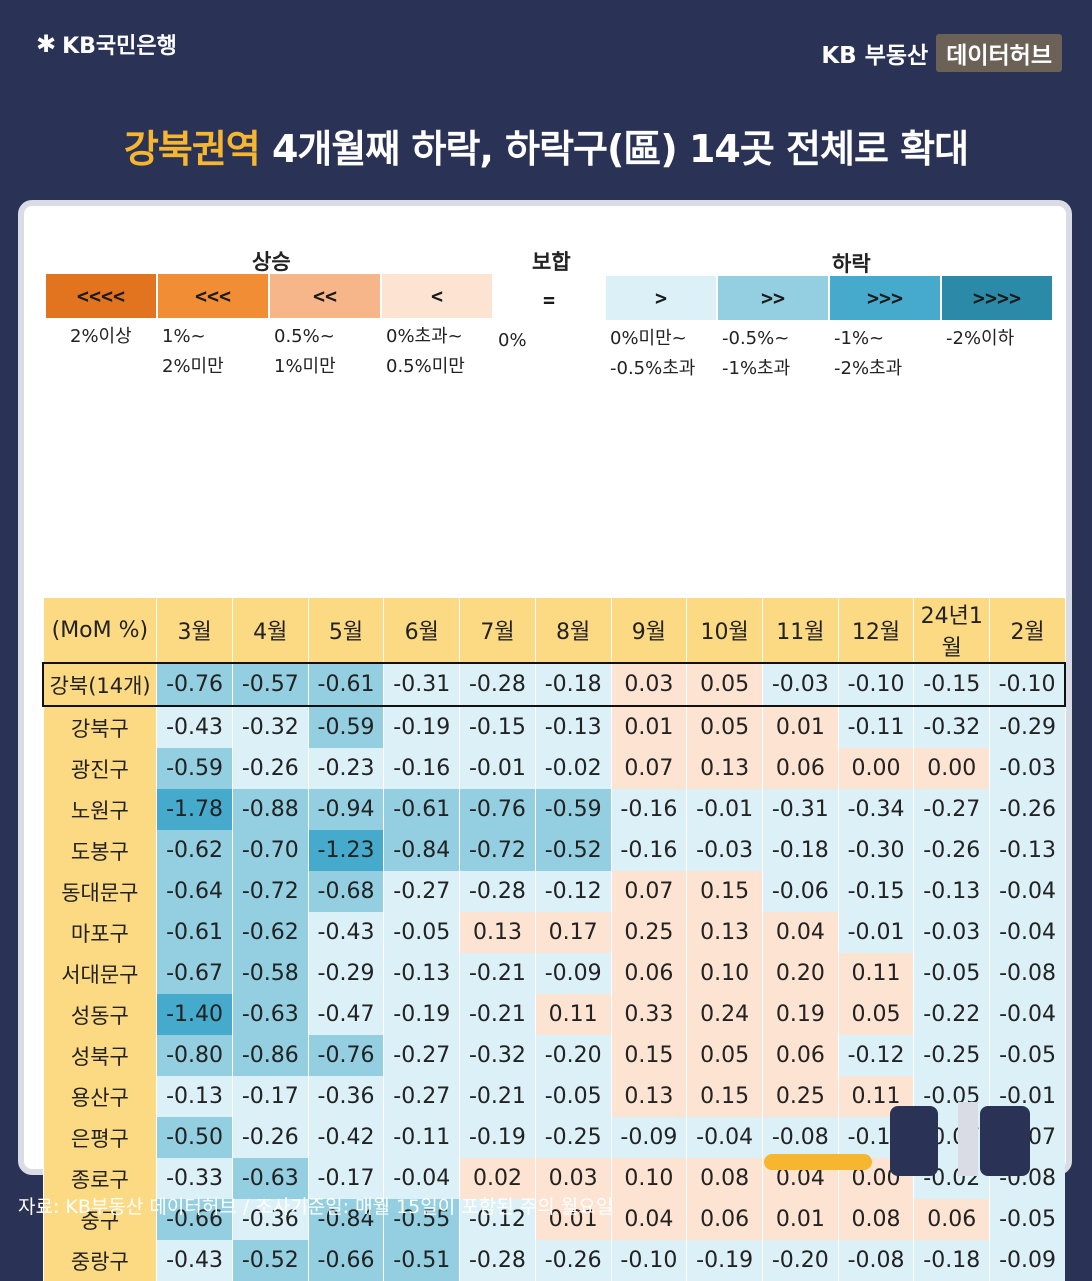 The image size is (1092, 1281). What do you see at coordinates (271, 262) in the screenshot?
I see `legend-group-rise: 상승` at bounding box center [271, 262].